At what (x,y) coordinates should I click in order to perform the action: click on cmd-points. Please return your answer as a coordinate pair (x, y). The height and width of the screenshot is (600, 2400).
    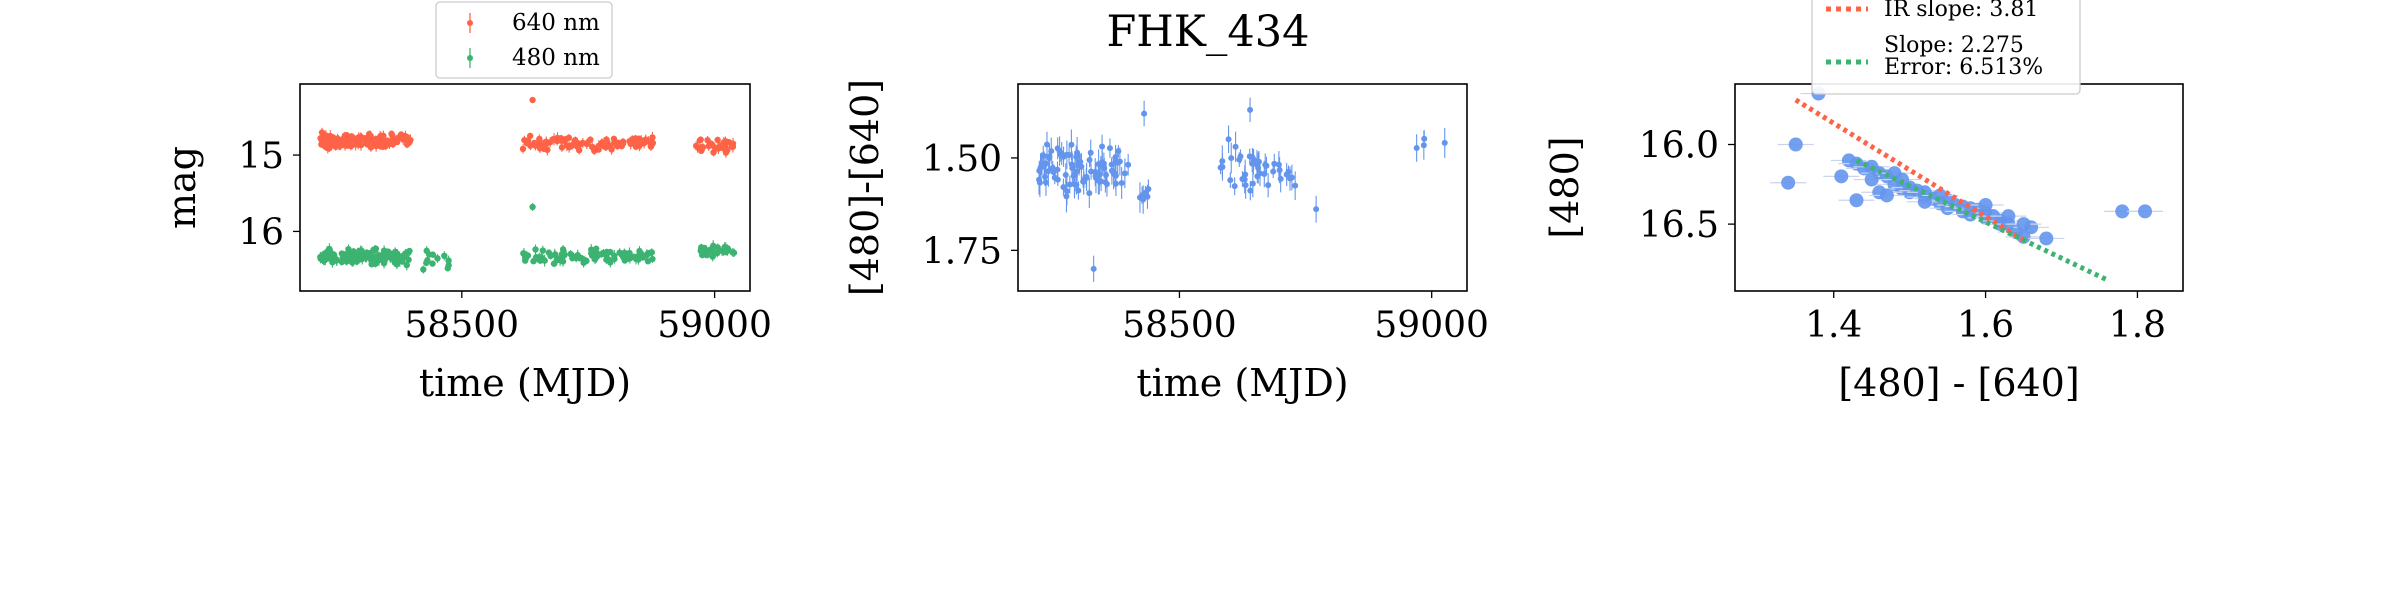
    Looking at the image, I should click on (1967, 166).